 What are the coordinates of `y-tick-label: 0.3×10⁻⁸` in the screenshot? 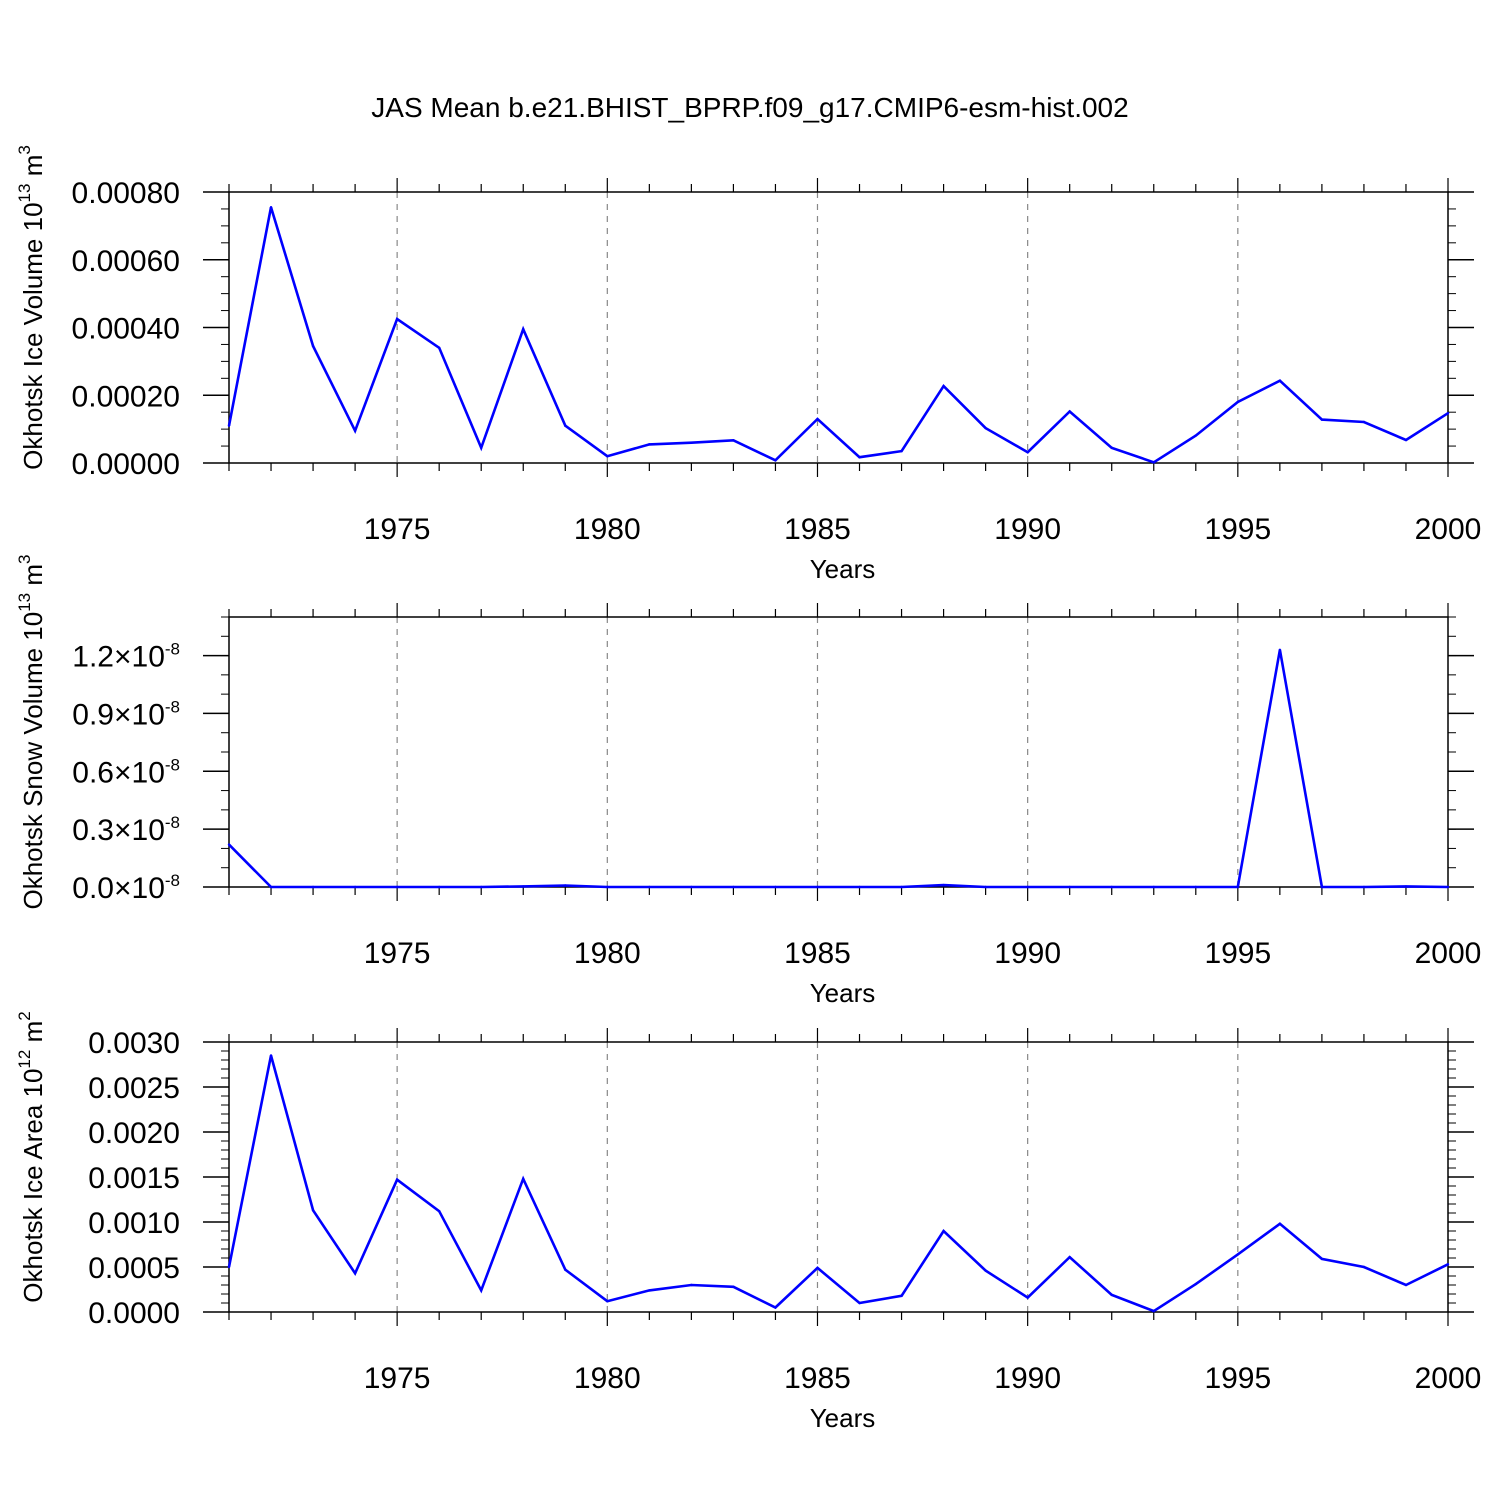 It's located at (126, 830).